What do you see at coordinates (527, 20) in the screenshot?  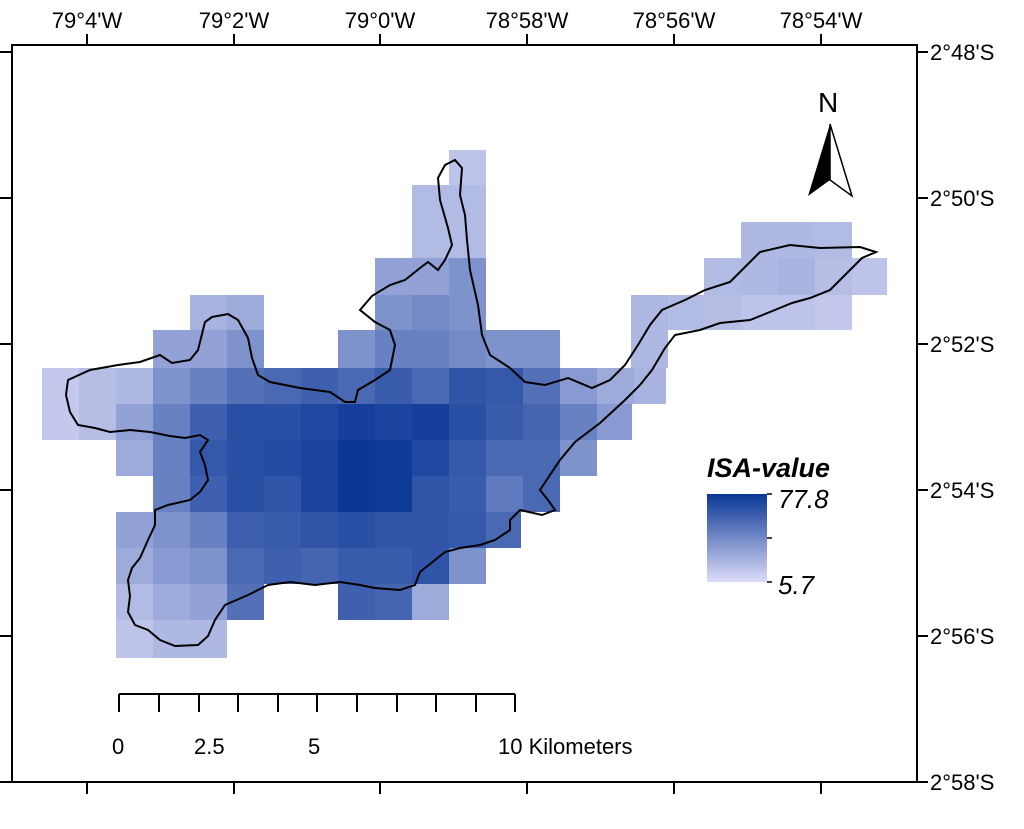 I see `longitude-label: 78°58'W` at bounding box center [527, 20].